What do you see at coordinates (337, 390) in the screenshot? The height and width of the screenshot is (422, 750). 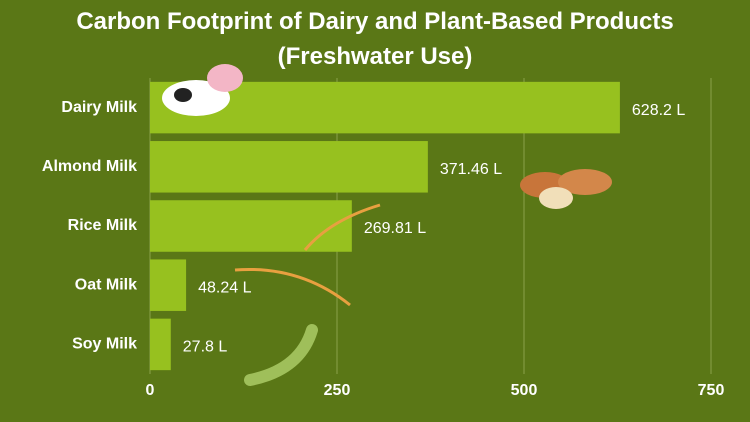 I see `x-tick-label: 250` at bounding box center [337, 390].